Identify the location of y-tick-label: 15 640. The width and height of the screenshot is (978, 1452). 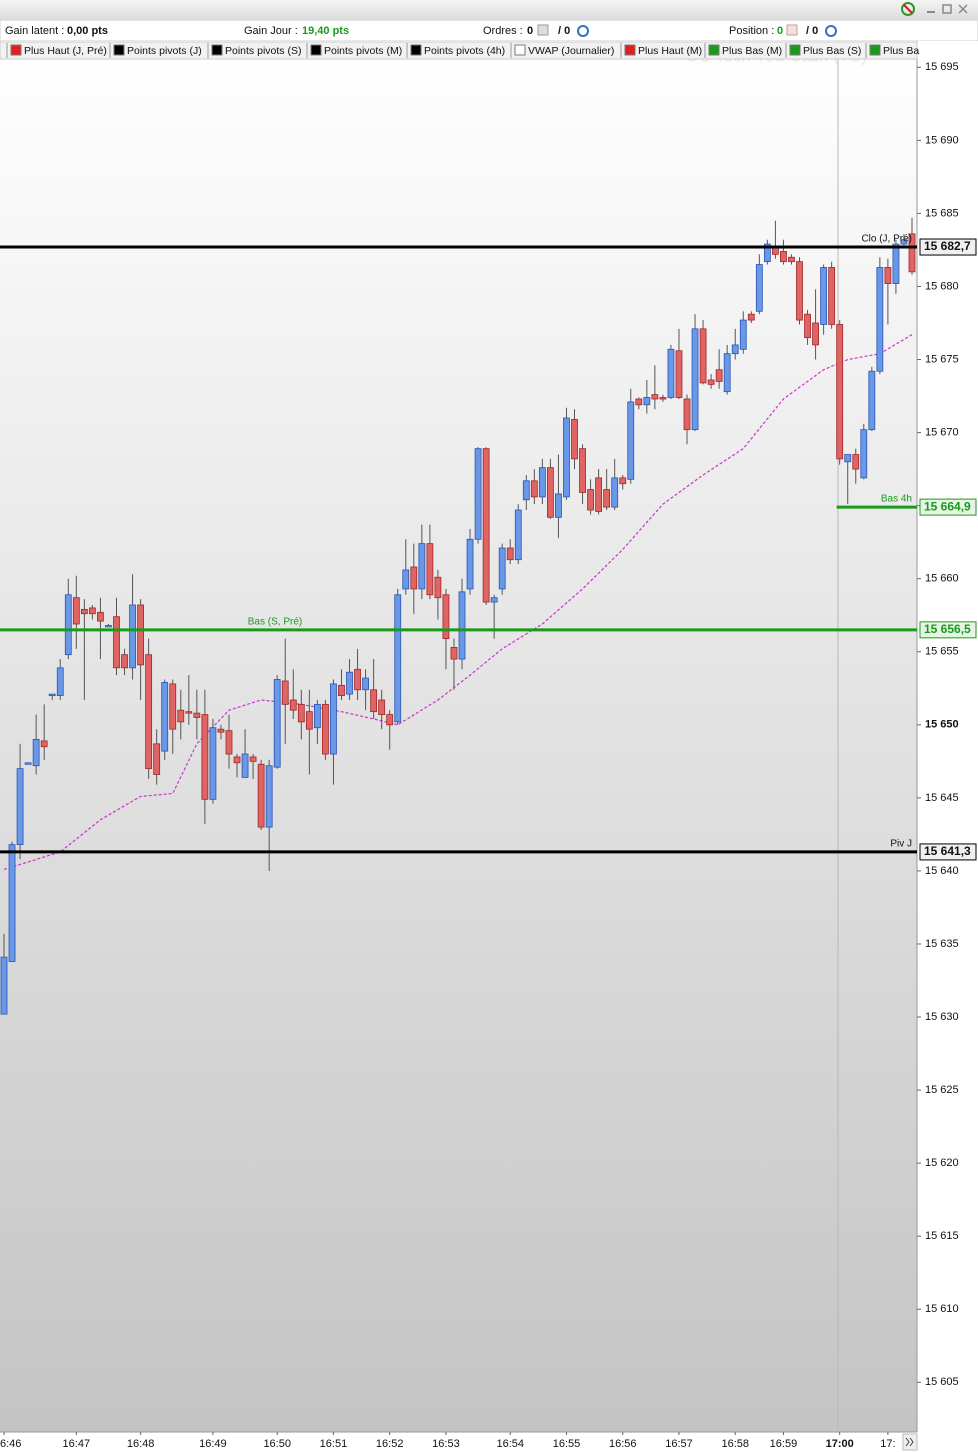
(942, 871).